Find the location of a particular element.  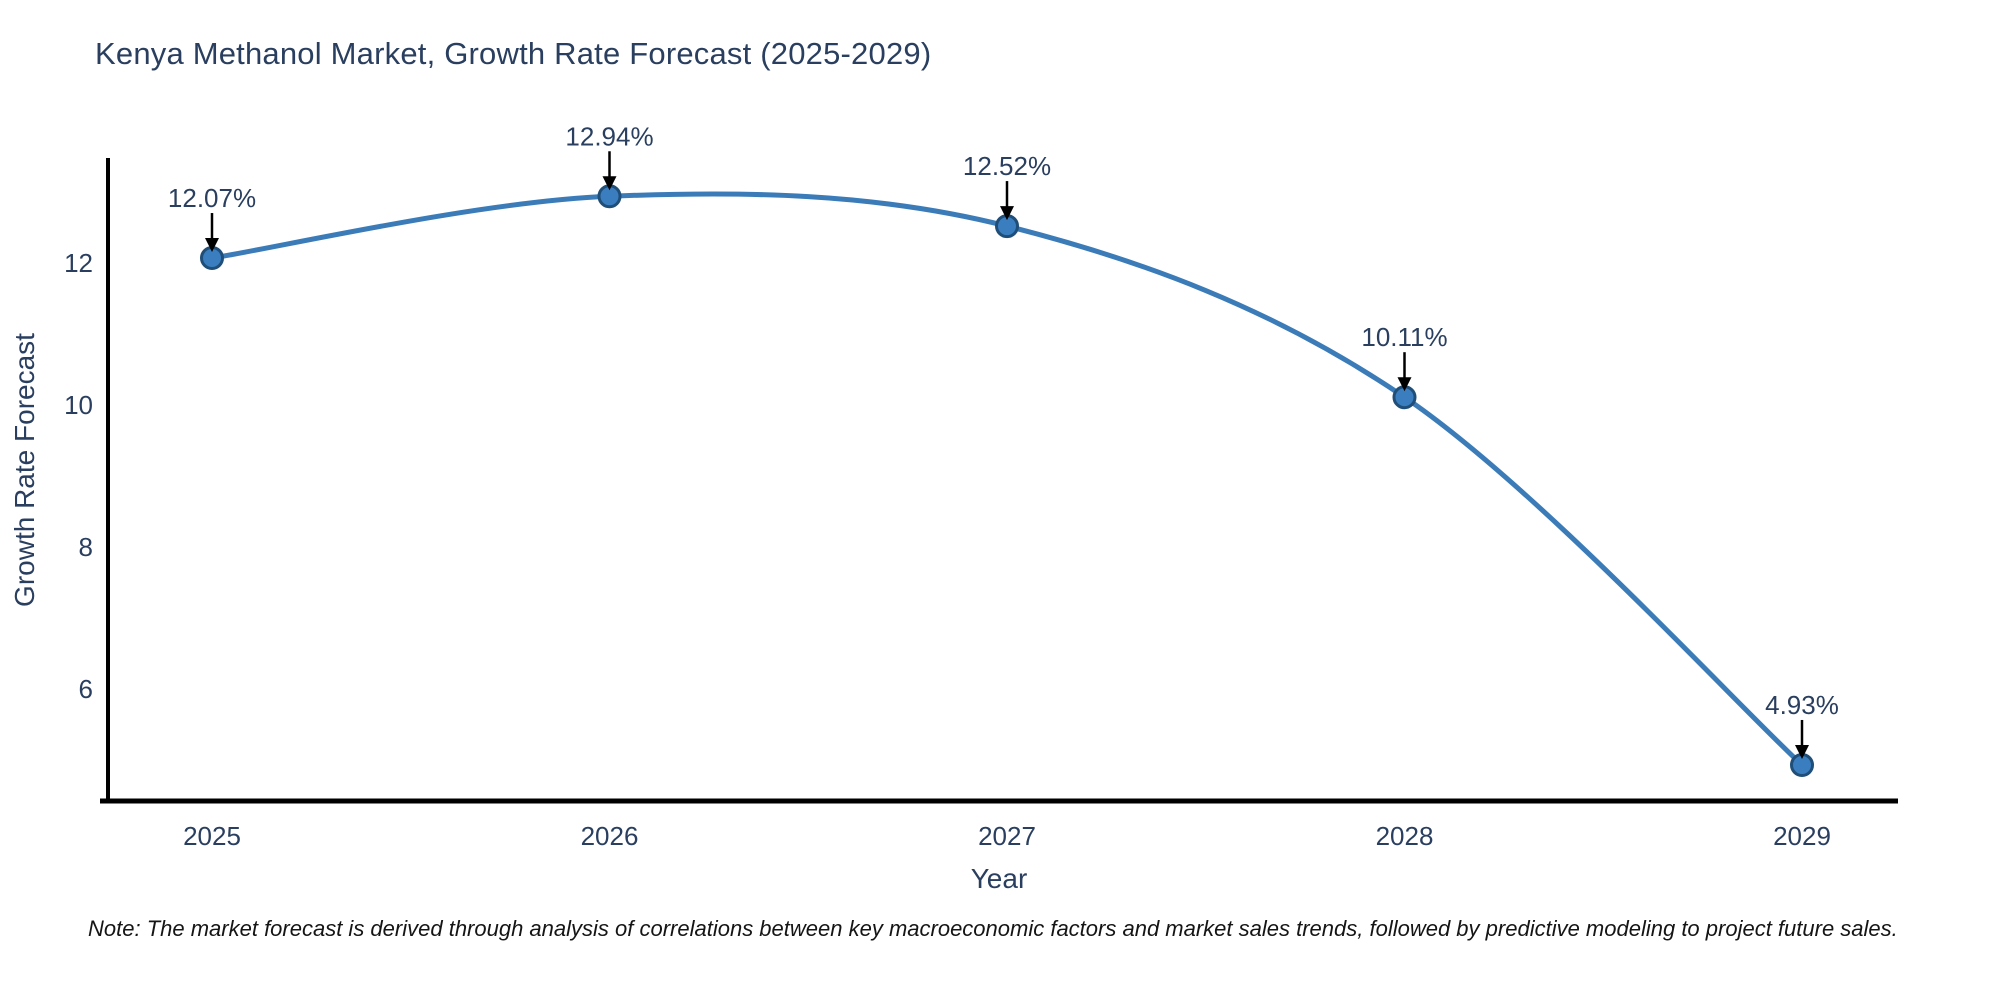

y-axis-title: Growth Rate Forecast is located at coordinates (24, 470).